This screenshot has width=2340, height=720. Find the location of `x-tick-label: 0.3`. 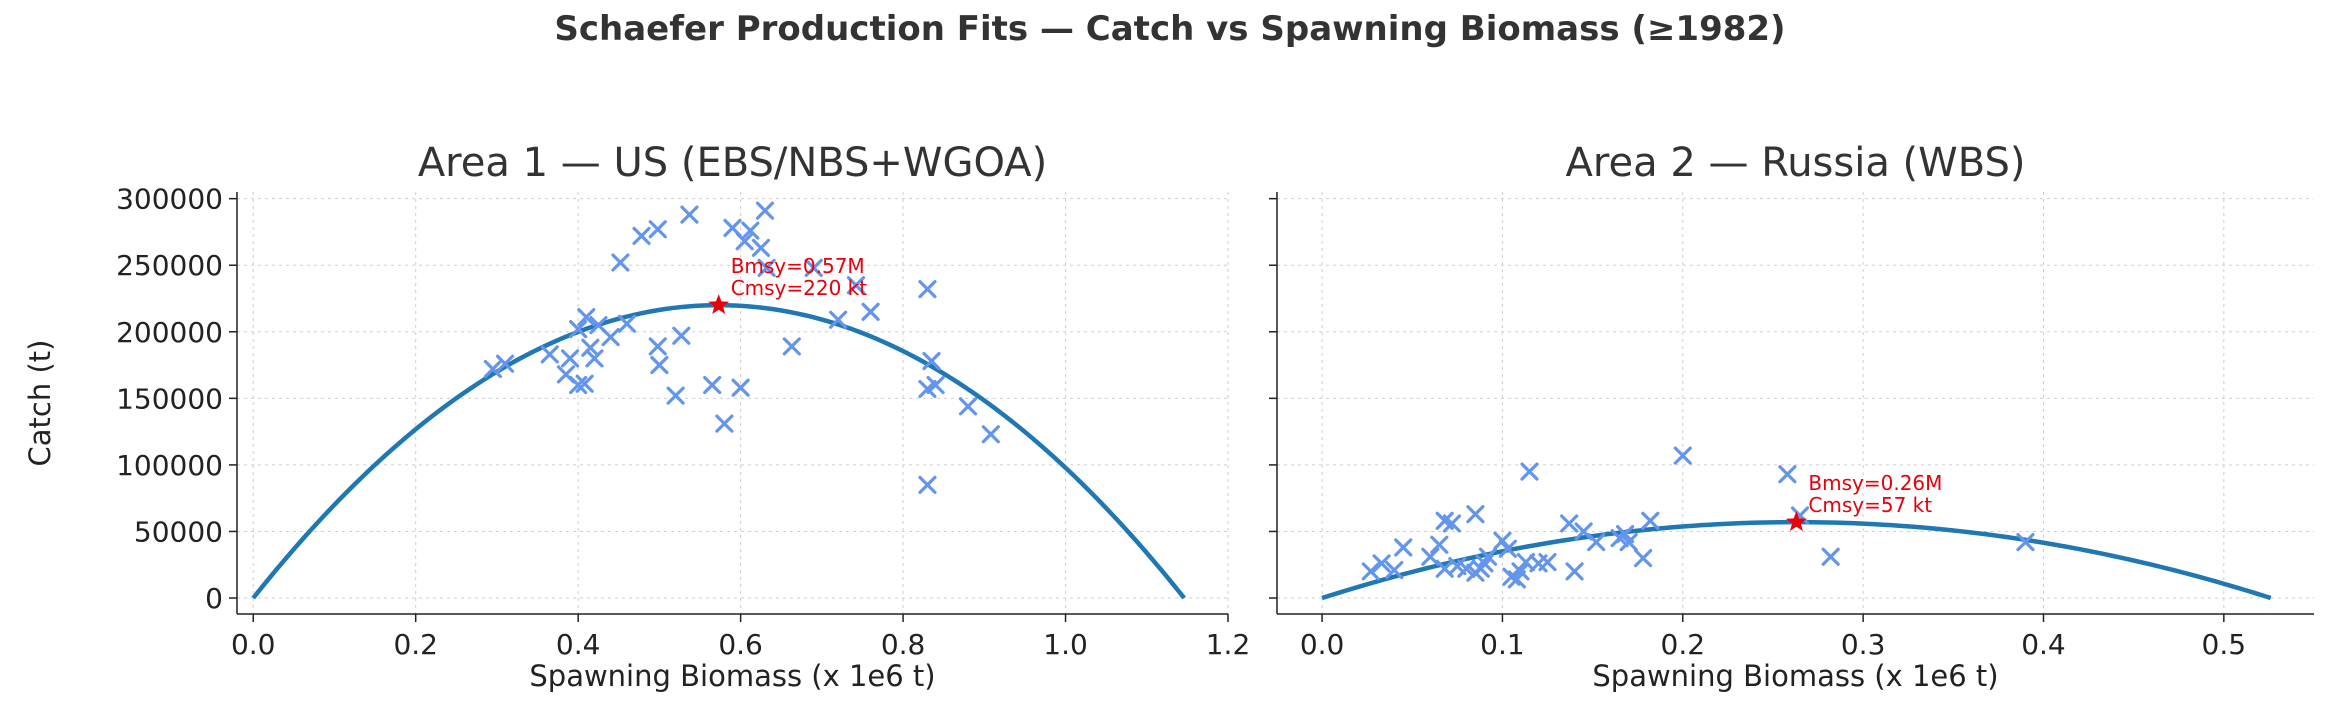

x-tick-label: 0.3 is located at coordinates (1863, 644).